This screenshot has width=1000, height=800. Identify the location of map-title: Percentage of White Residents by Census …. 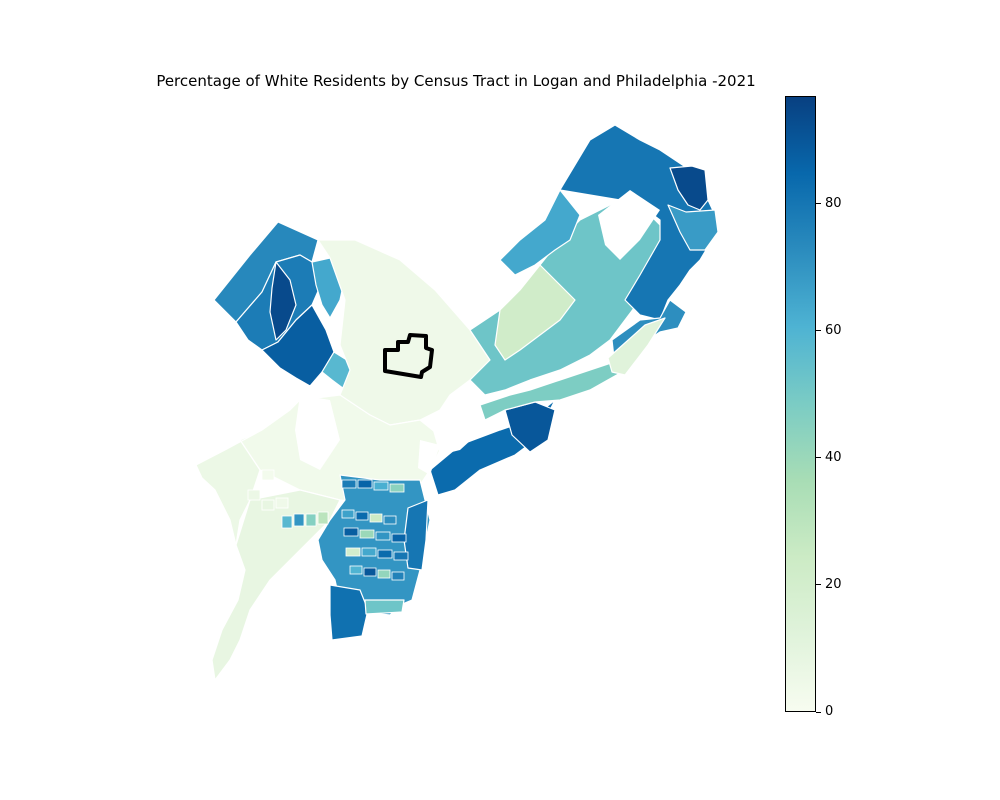
(456, 81).